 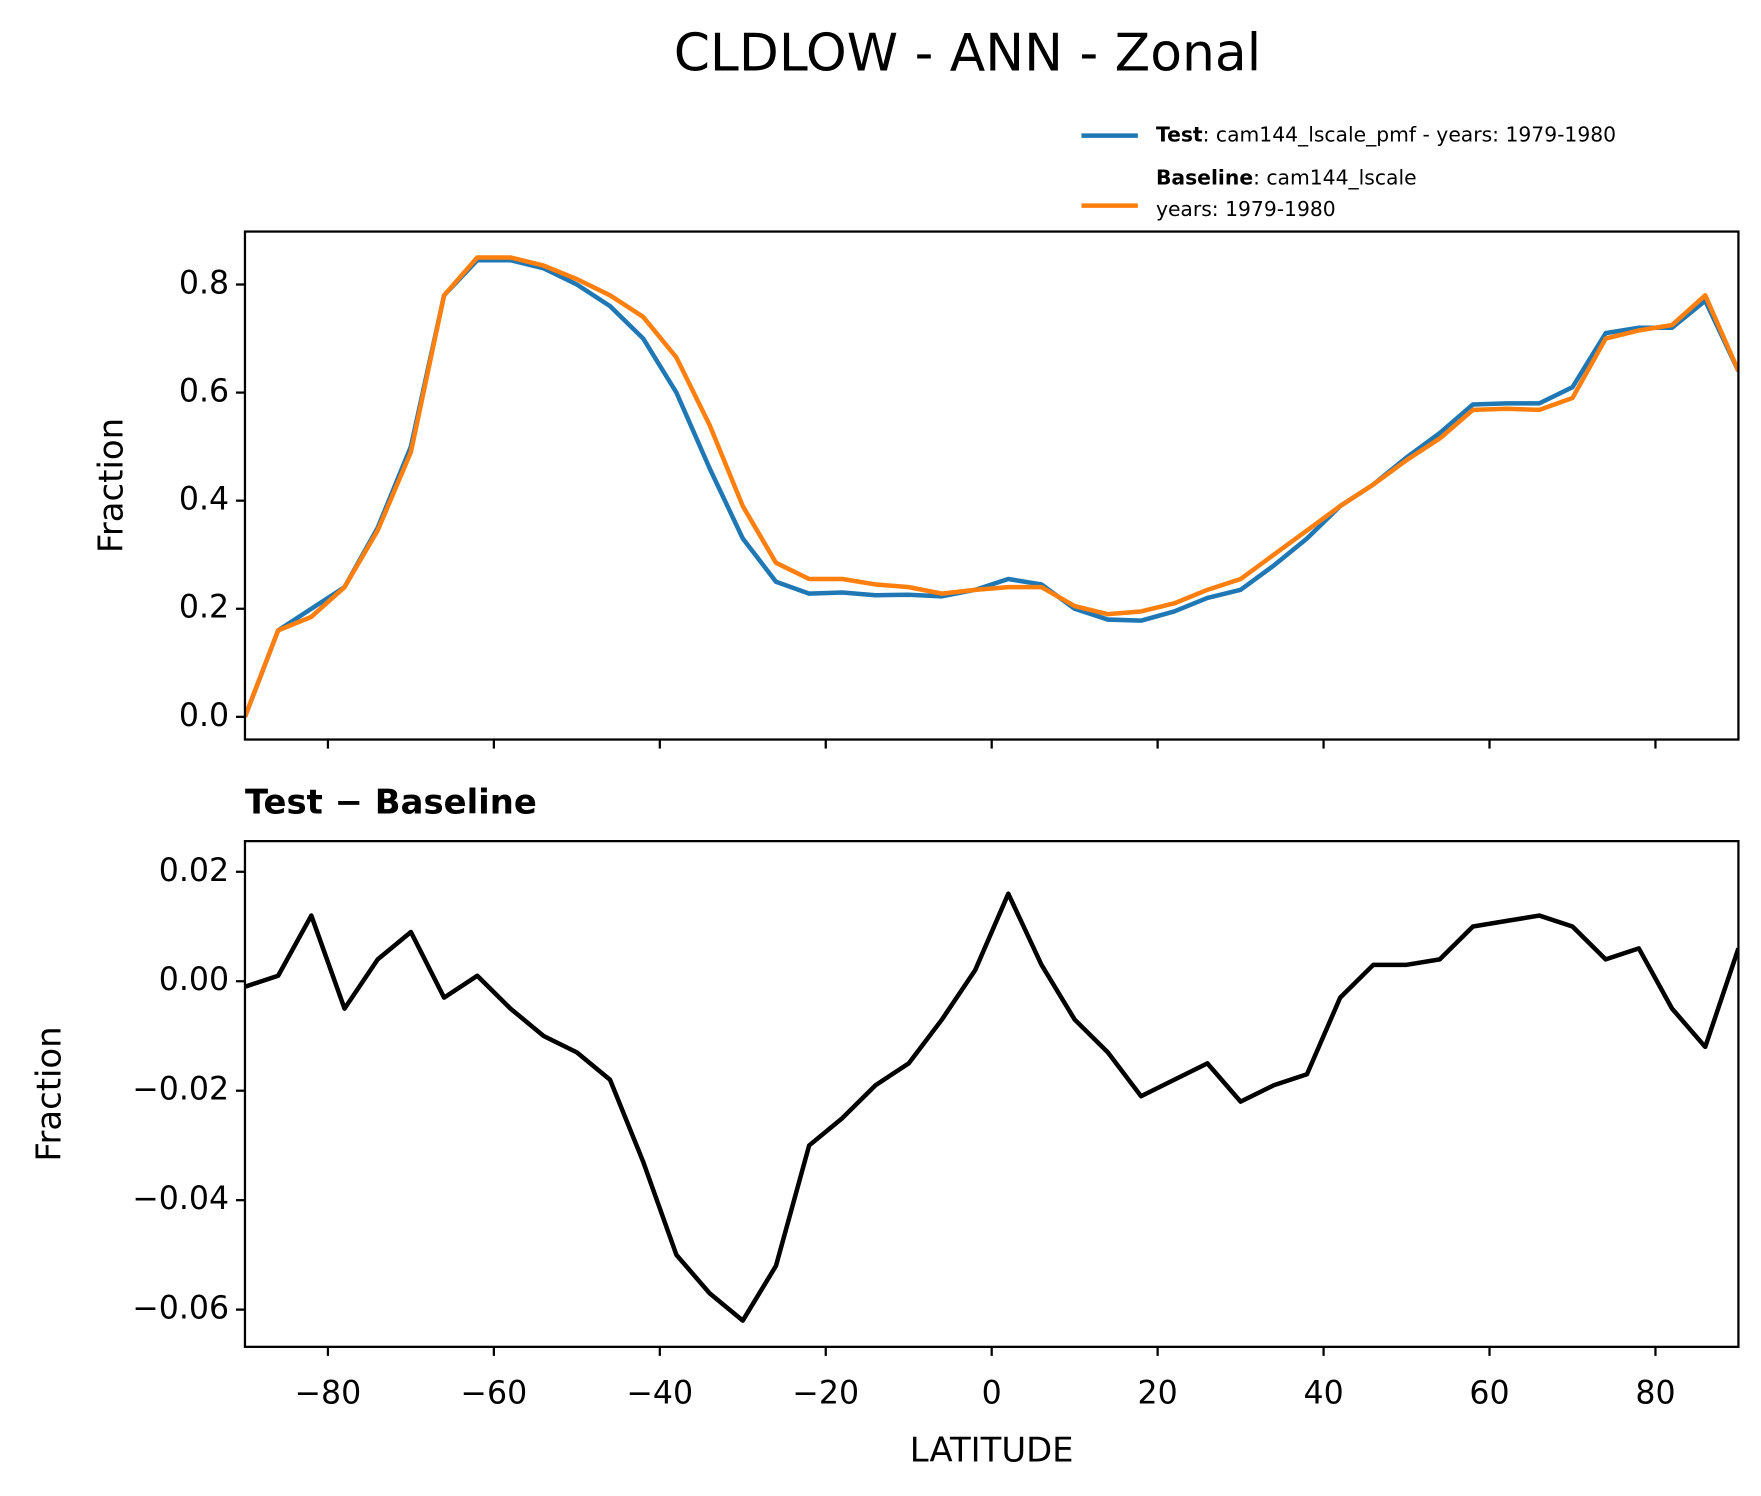 What do you see at coordinates (967, 54) in the screenshot?
I see `figure-title: CLDLOW - ANN - Zonal` at bounding box center [967, 54].